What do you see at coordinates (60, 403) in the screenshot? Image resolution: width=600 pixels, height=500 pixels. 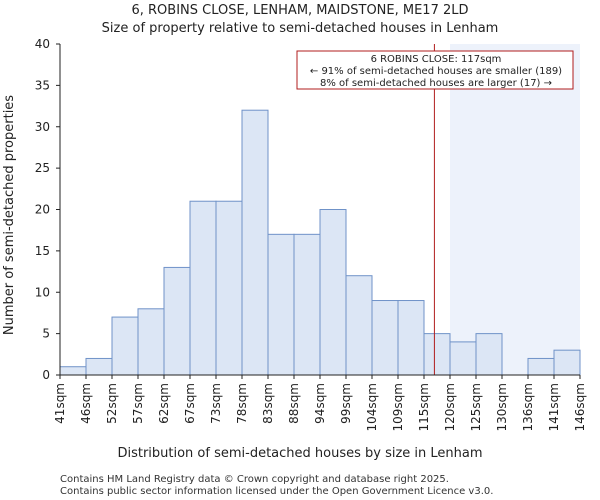 I see `x-tick-label: 41sqm` at bounding box center [60, 403].